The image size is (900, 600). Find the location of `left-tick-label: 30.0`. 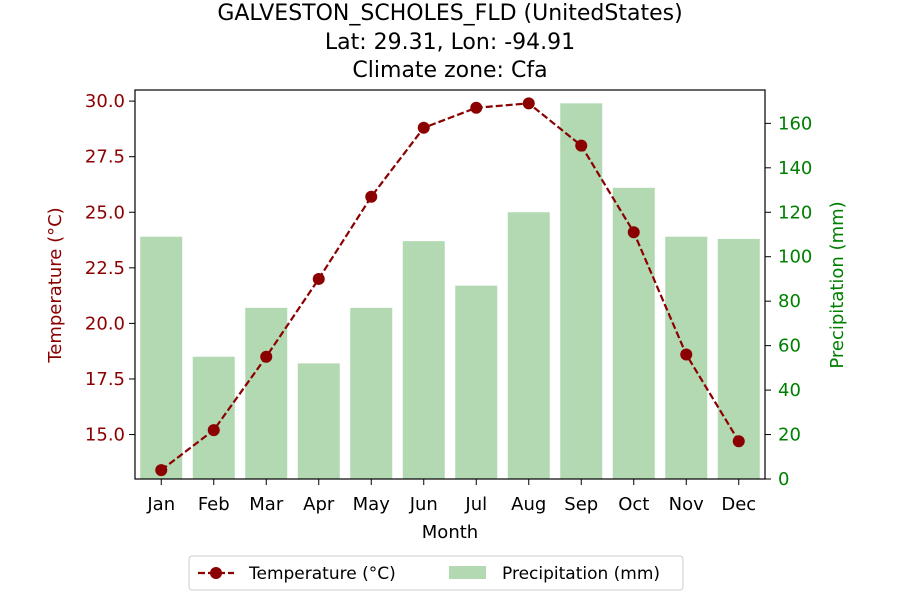

left-tick-label: 30.0 is located at coordinates (105, 101).